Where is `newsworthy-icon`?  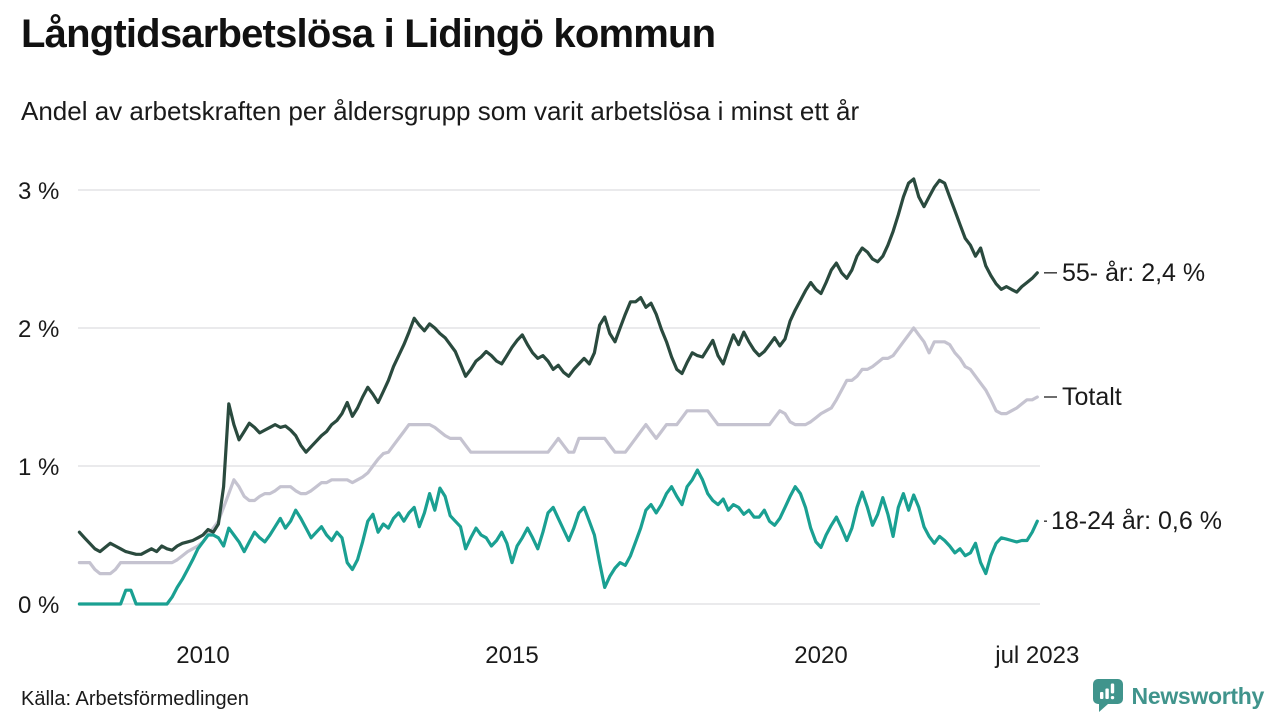 newsworthy-icon is located at coordinates (1108, 696).